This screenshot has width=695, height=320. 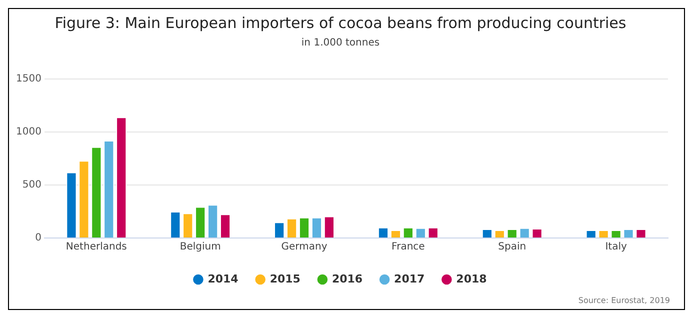 I want to click on x-tick-label: Italy, so click(x=616, y=247).